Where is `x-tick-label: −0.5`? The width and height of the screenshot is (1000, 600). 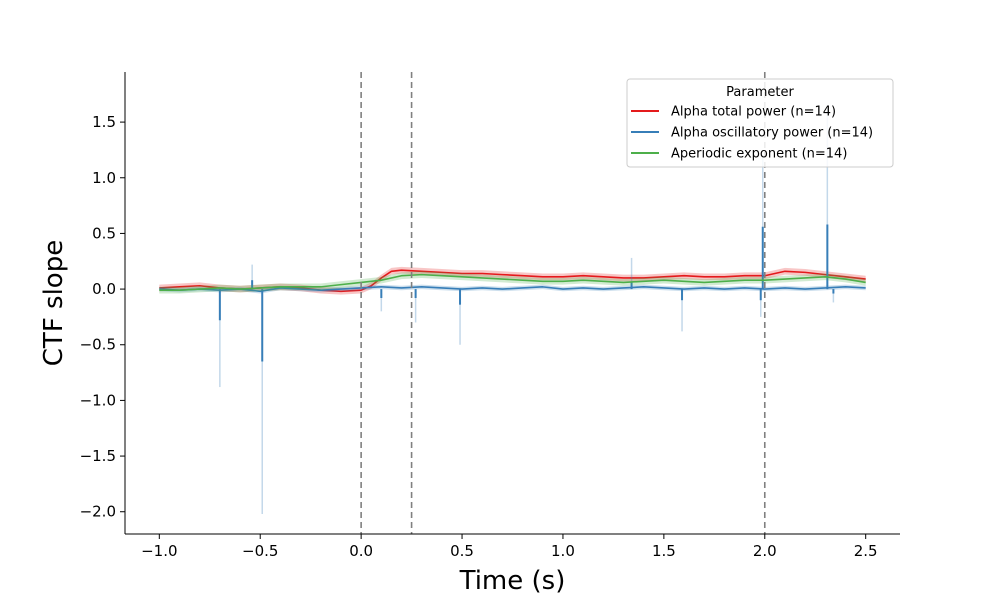
x-tick-label: −0.5 is located at coordinates (260, 551).